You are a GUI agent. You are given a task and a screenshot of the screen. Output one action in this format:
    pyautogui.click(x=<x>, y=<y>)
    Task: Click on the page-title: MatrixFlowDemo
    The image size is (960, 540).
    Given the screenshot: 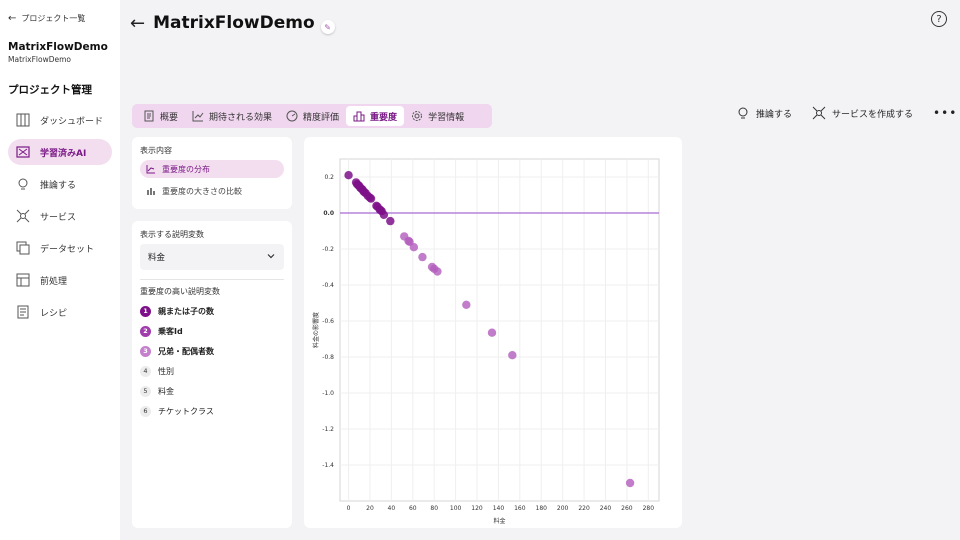 What is the action you would take?
    pyautogui.click(x=234, y=23)
    